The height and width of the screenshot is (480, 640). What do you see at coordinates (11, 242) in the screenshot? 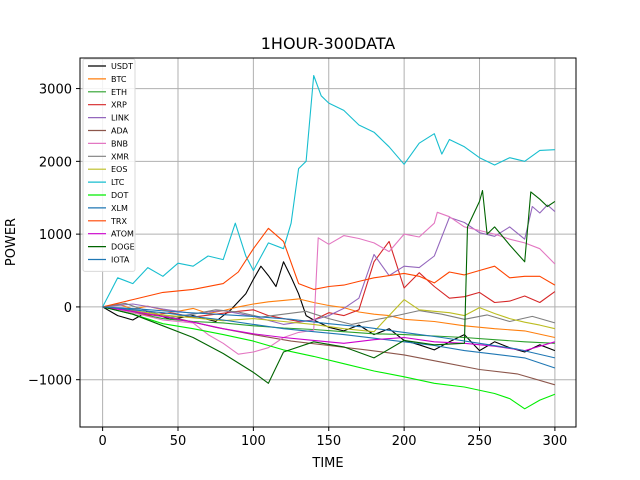
I see `y-axis-label: POWER` at bounding box center [11, 242].